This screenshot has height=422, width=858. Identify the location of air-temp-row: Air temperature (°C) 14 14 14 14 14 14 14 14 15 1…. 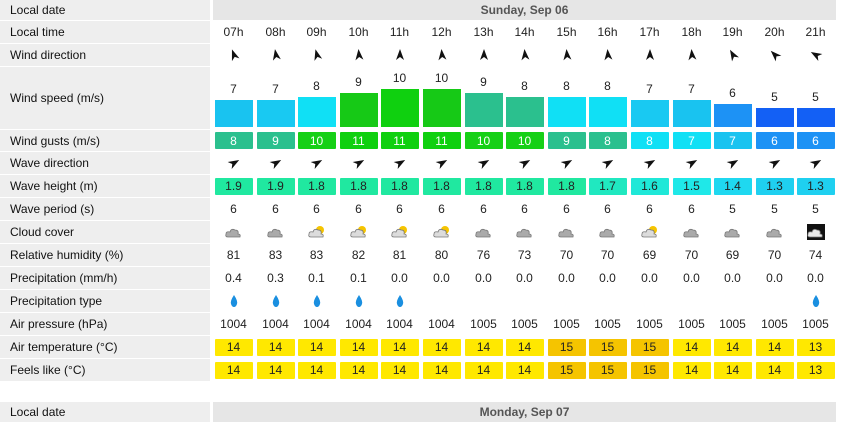
(429, 347).